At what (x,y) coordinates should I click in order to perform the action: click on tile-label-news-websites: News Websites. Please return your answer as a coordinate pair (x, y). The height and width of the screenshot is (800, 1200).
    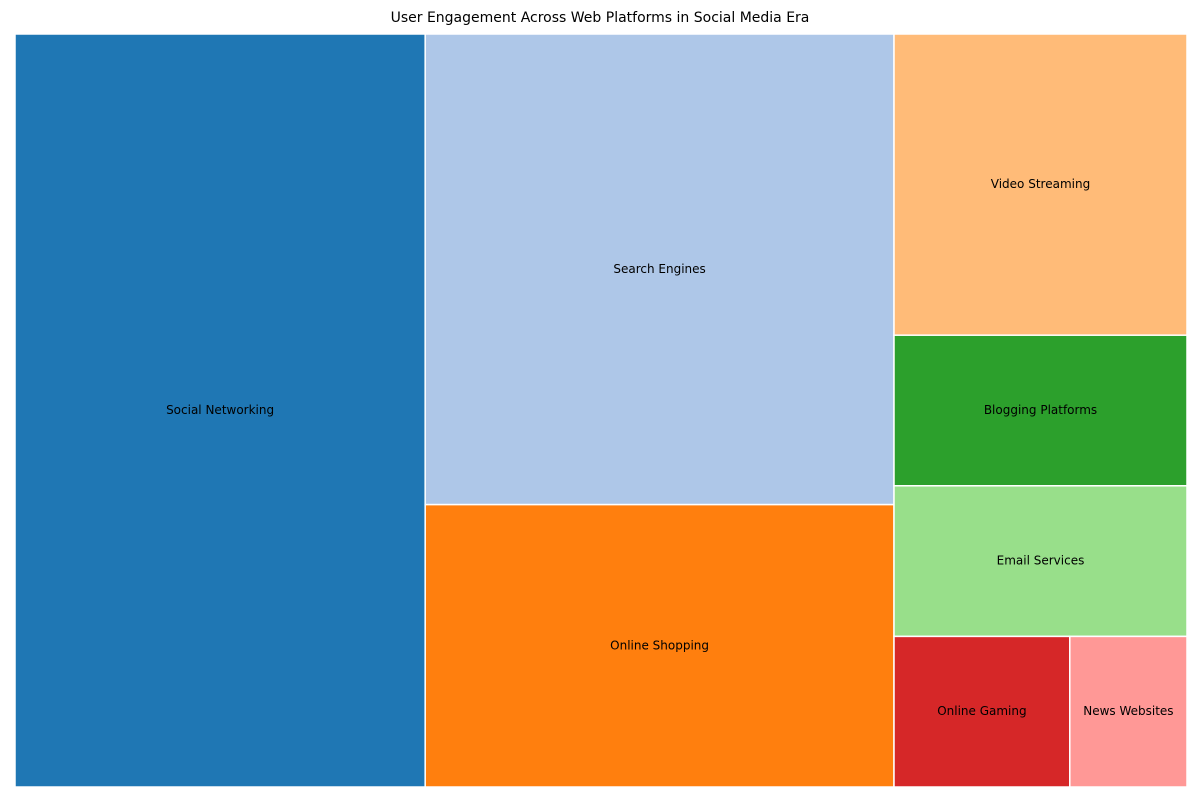
    Looking at the image, I should click on (1128, 711).